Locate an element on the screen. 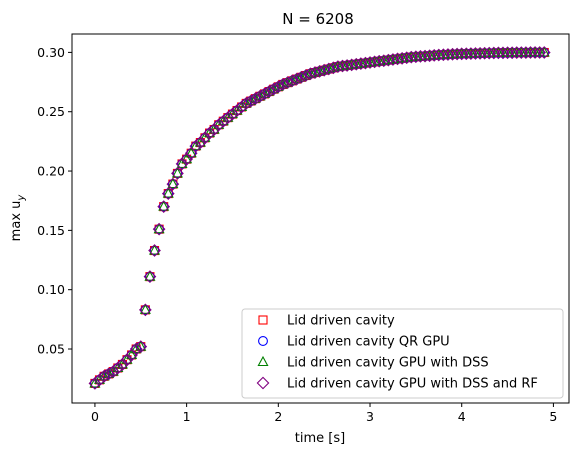 The image size is (578, 455). x-axis: 0 1 2 3 4 5 is located at coordinates (324, 413).